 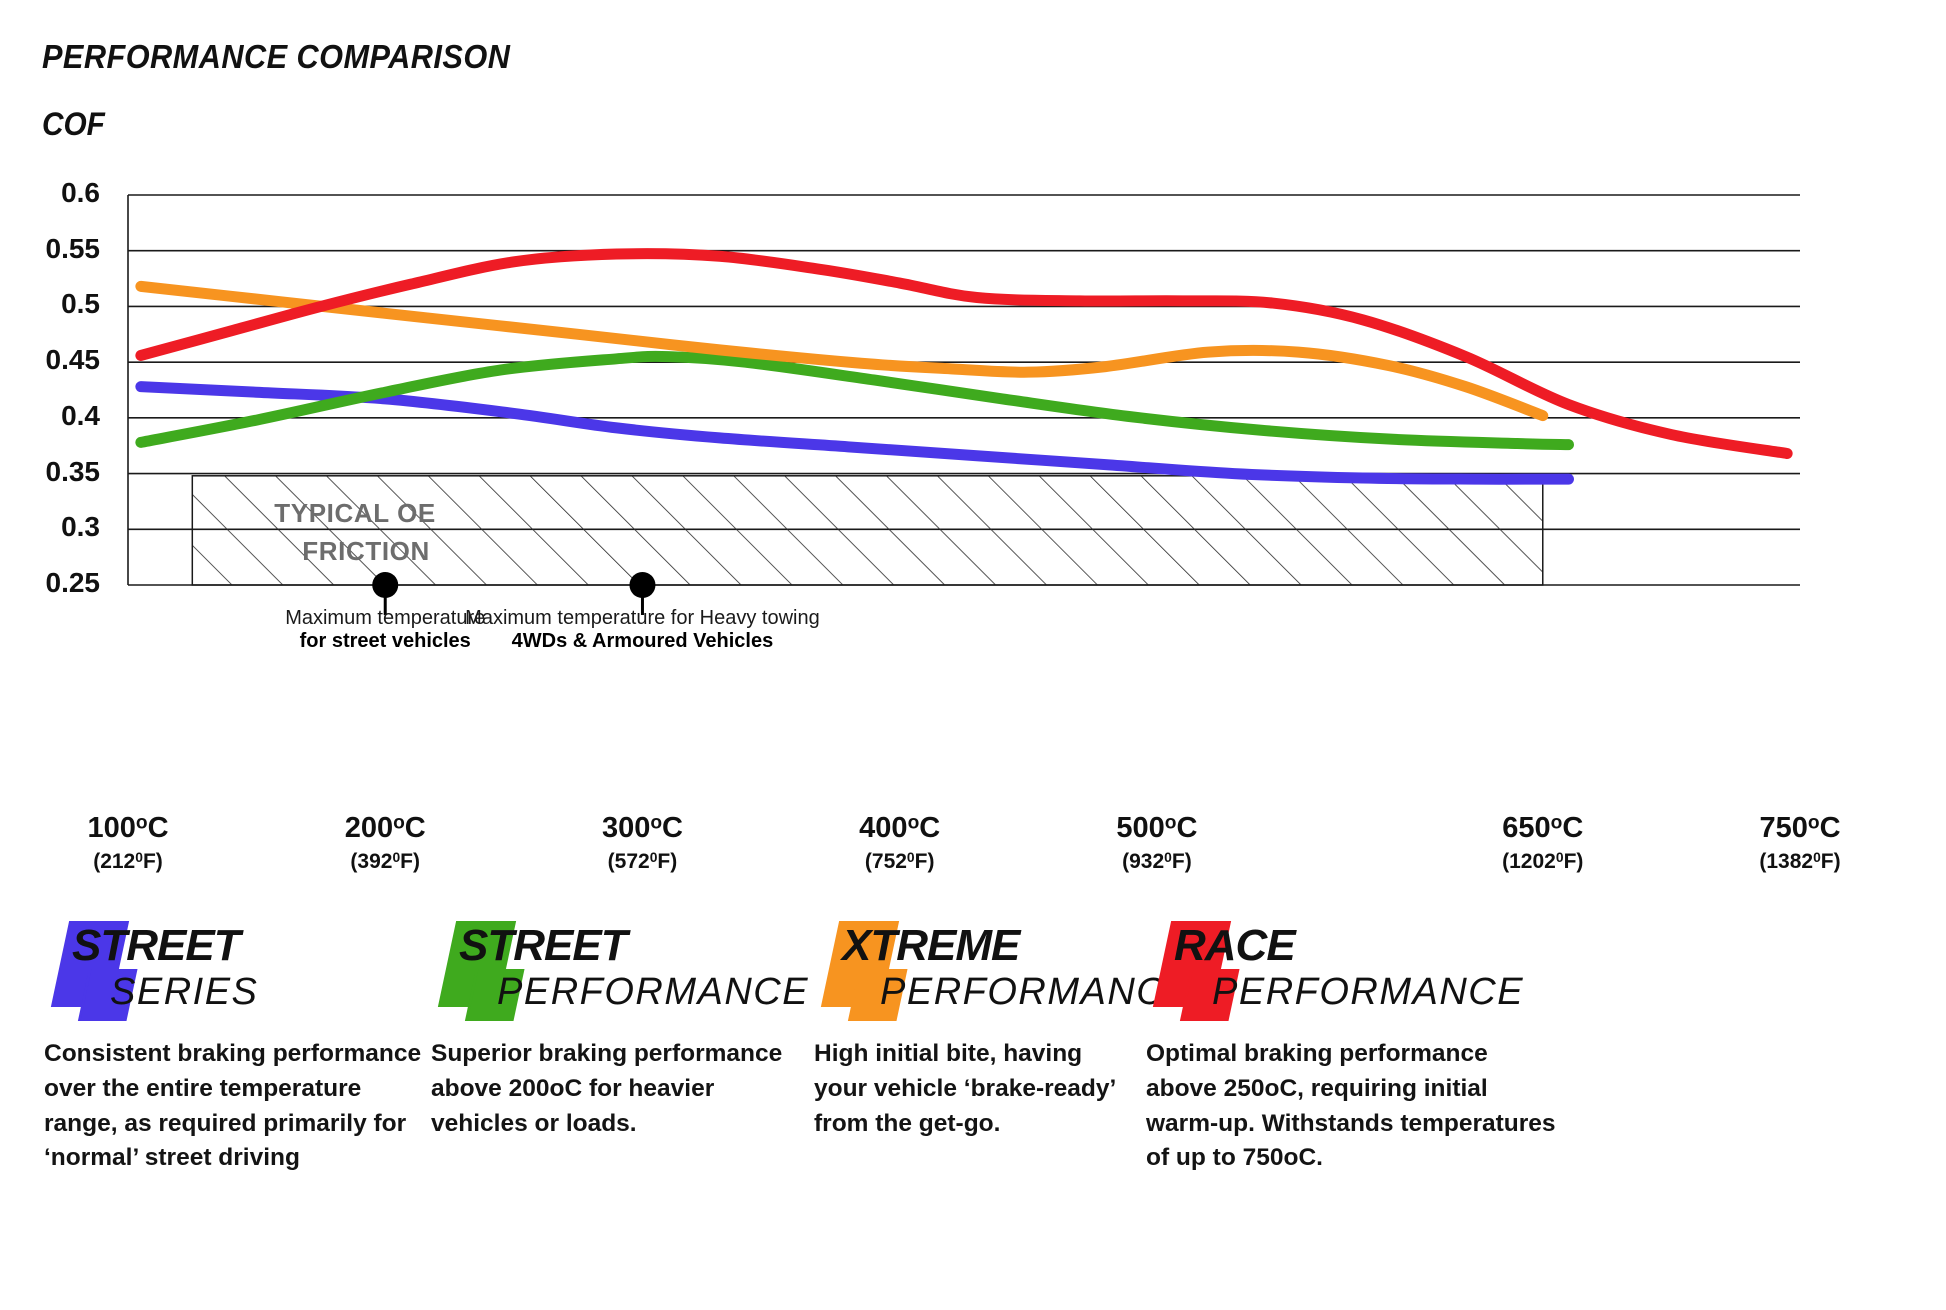 I want to click on y-tick-0-35: 0.35, so click(x=73, y=471).